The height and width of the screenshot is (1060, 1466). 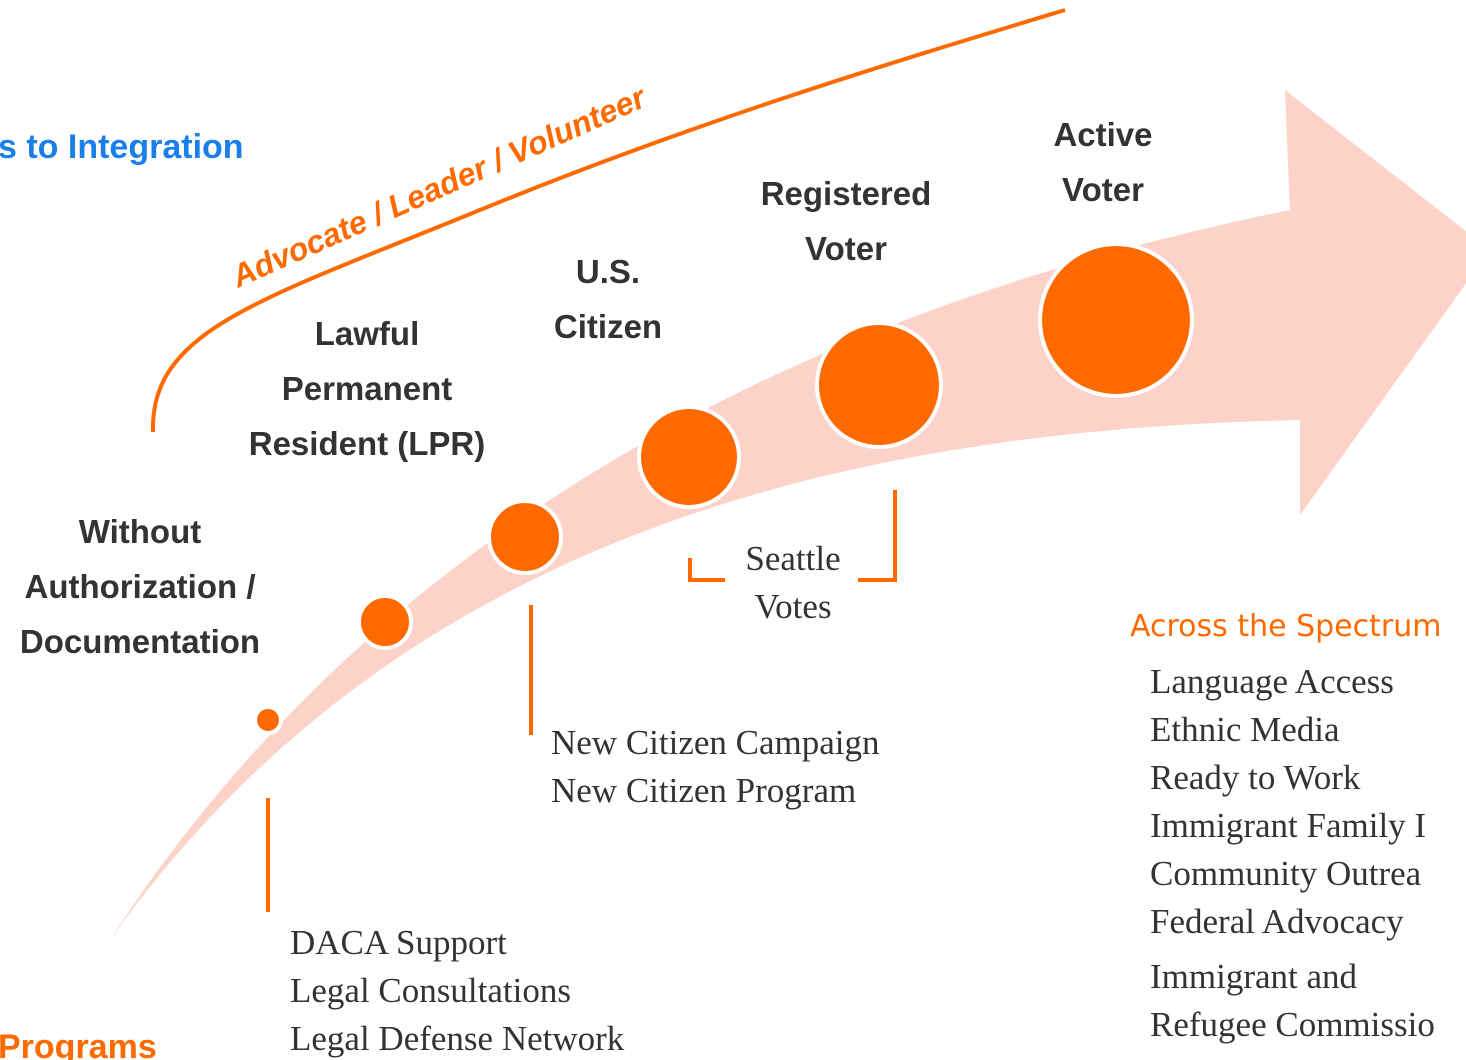 What do you see at coordinates (792, 606) in the screenshot?
I see `program-item: Votes` at bounding box center [792, 606].